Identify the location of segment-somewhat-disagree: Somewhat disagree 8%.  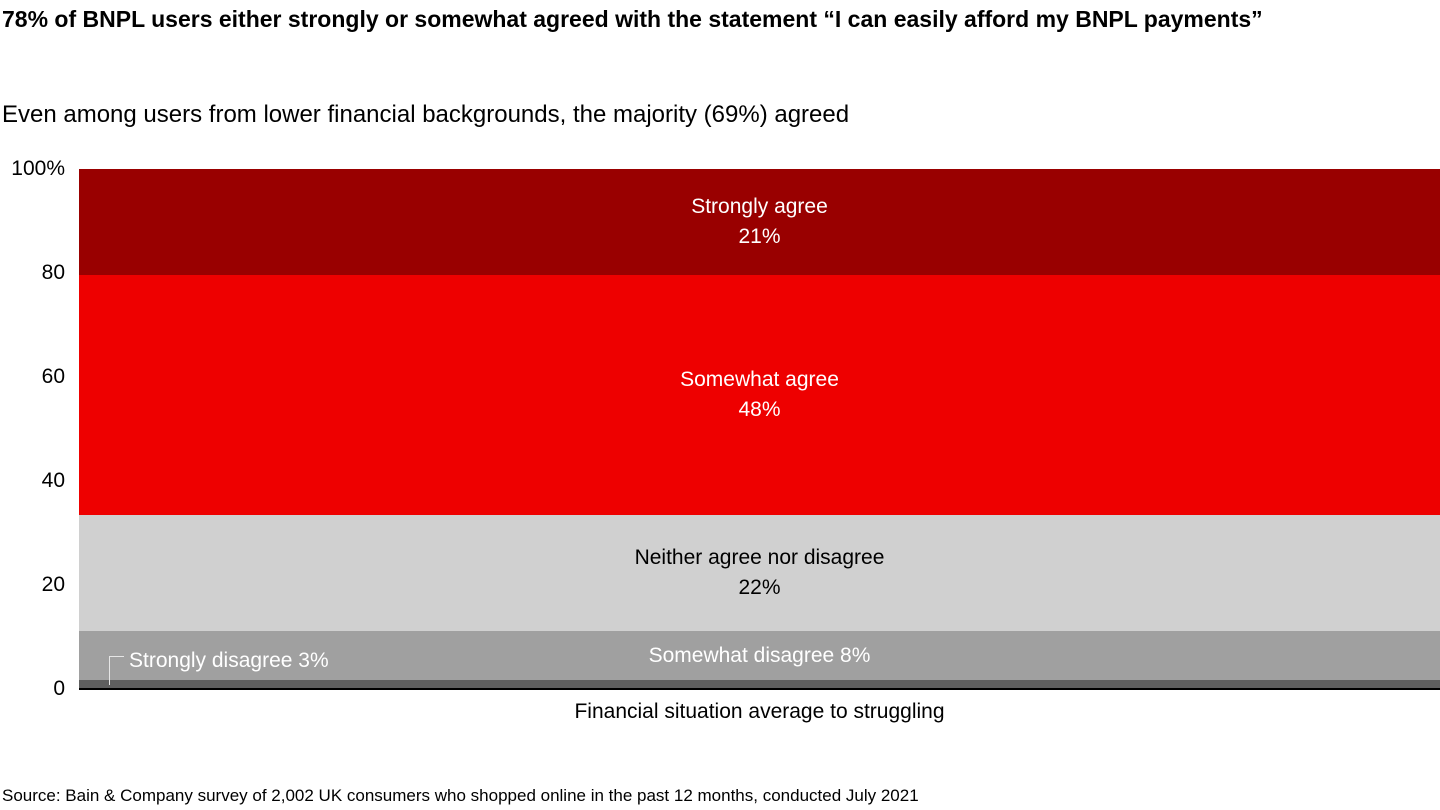
(759, 655).